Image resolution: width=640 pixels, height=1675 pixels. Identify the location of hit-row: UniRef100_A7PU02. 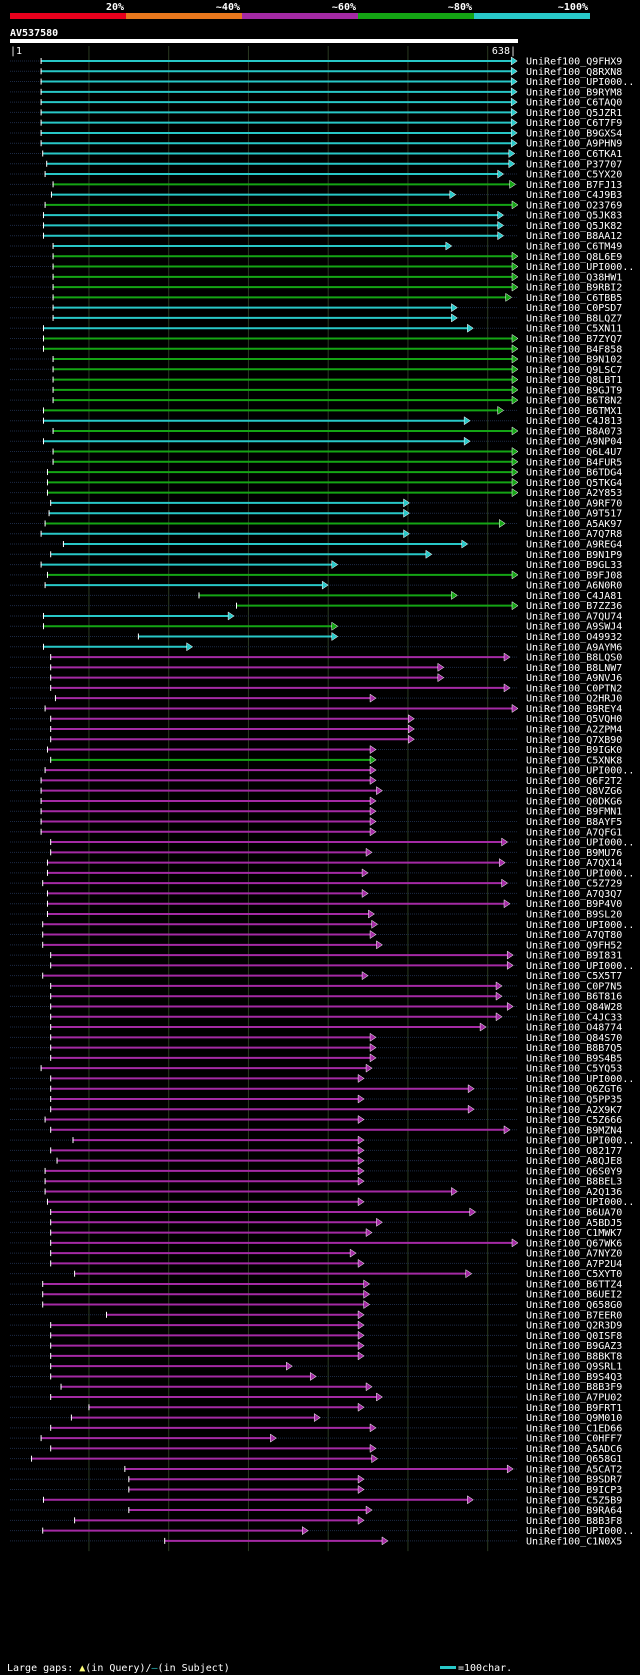
(316, 1398).